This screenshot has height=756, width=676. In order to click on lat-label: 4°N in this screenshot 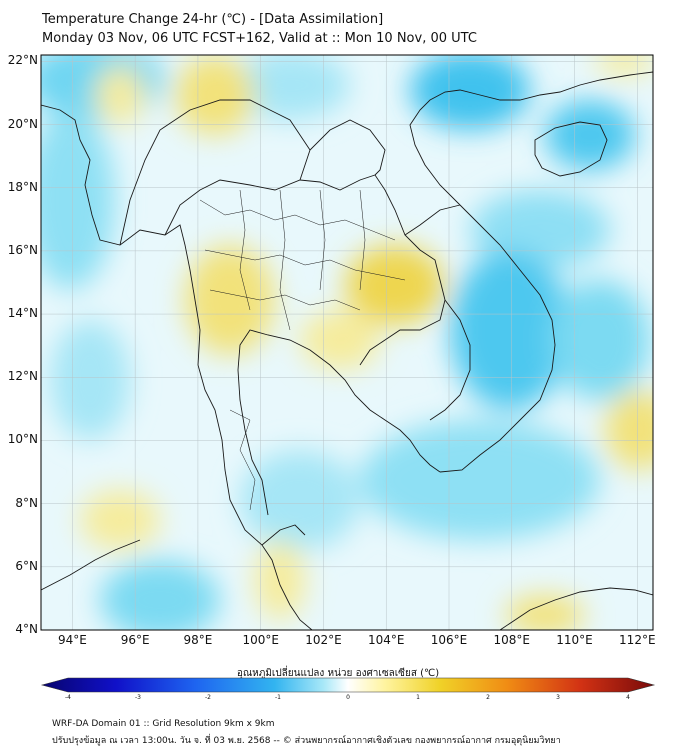, I will do `click(26, 629)`.